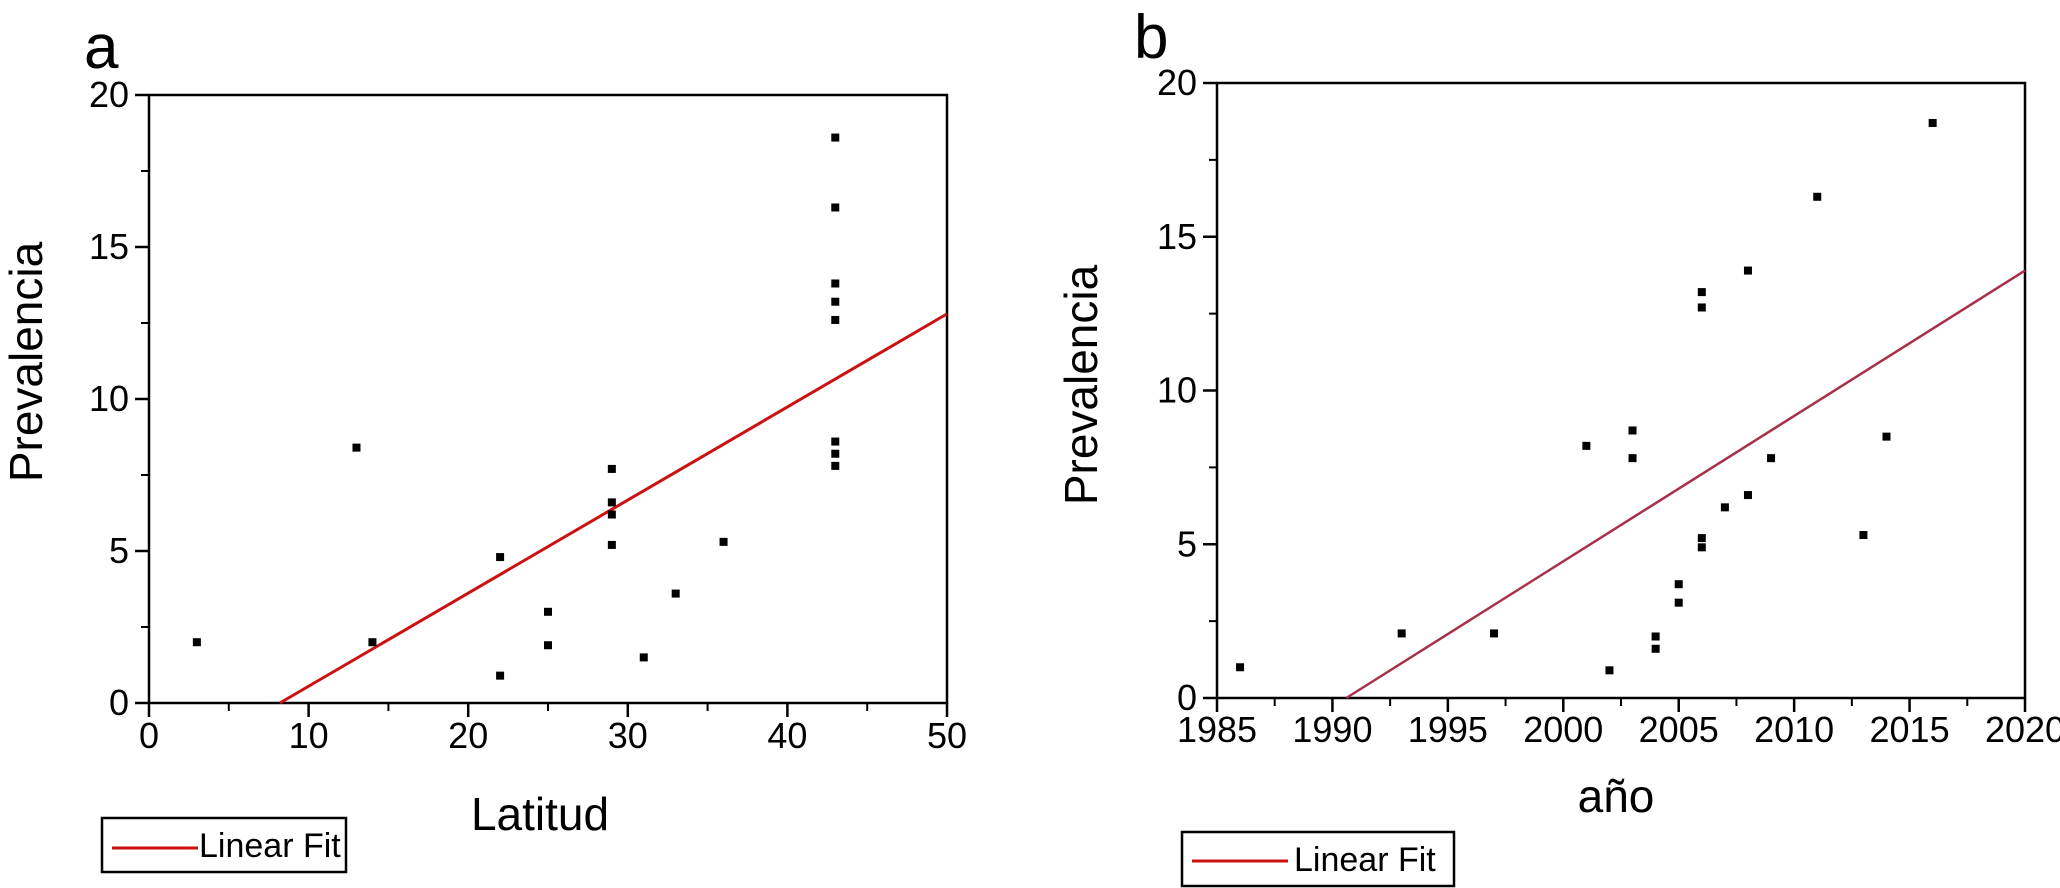  Describe the element at coordinates (2022, 729) in the screenshot. I see `x-tick-label: 2020` at that location.